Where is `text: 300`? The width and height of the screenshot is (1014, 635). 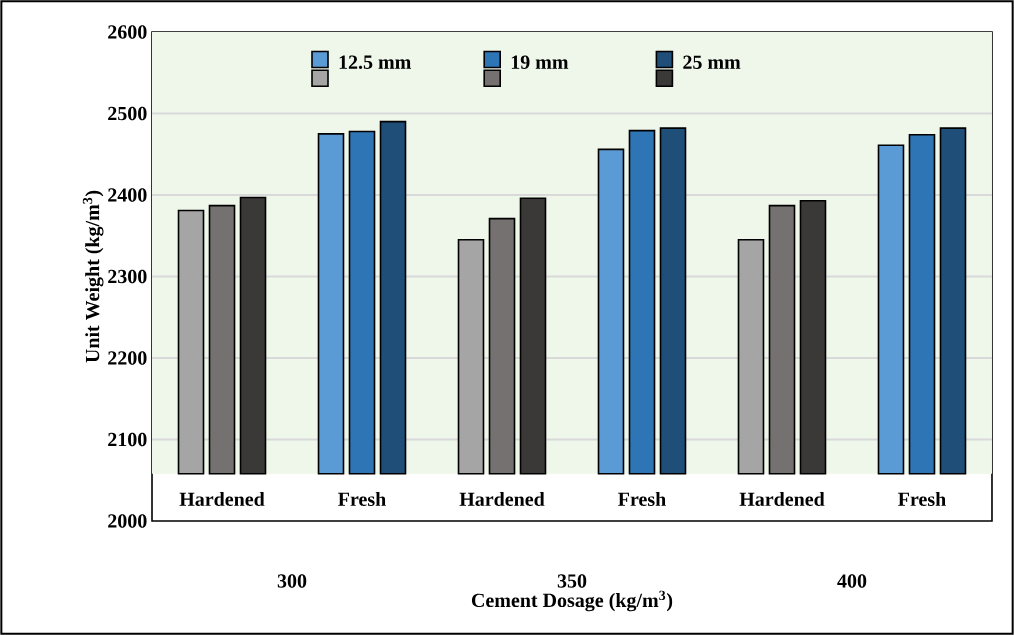
text: 300 is located at coordinates (292, 581).